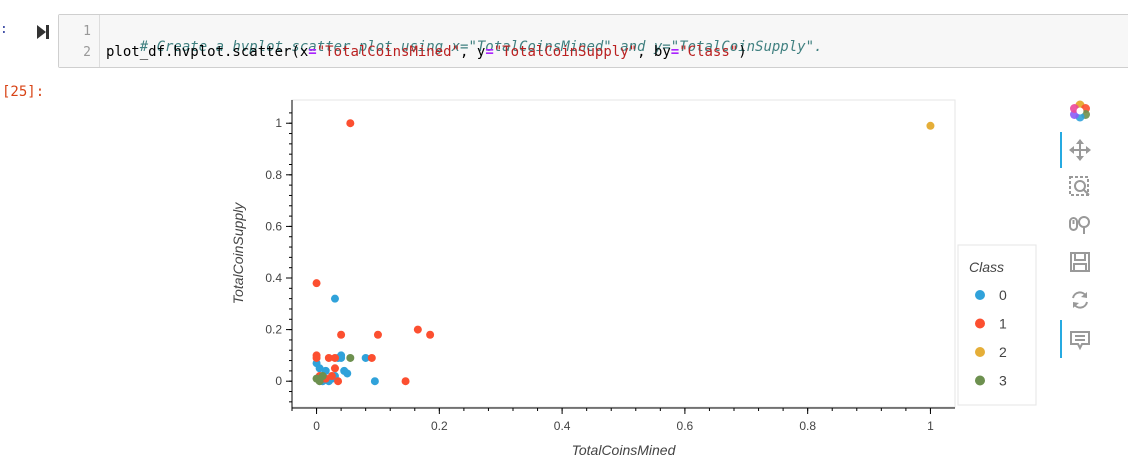 This screenshot has width=1128, height=467. What do you see at coordinates (23, 92) in the screenshot?
I see `output-prompt: [25]:` at bounding box center [23, 92].